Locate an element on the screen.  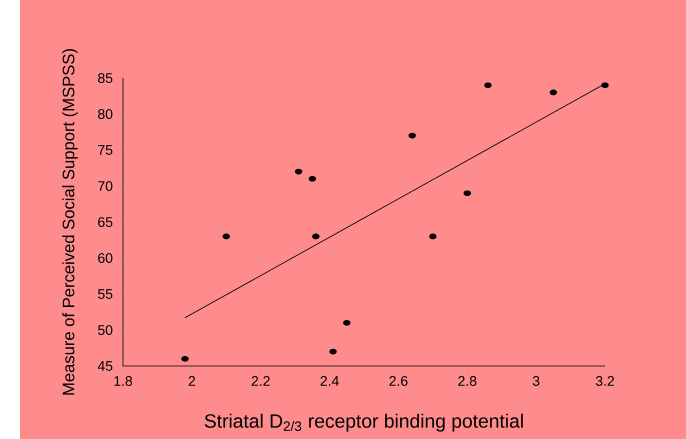
y-tick-label: 60 is located at coordinates (105, 258).